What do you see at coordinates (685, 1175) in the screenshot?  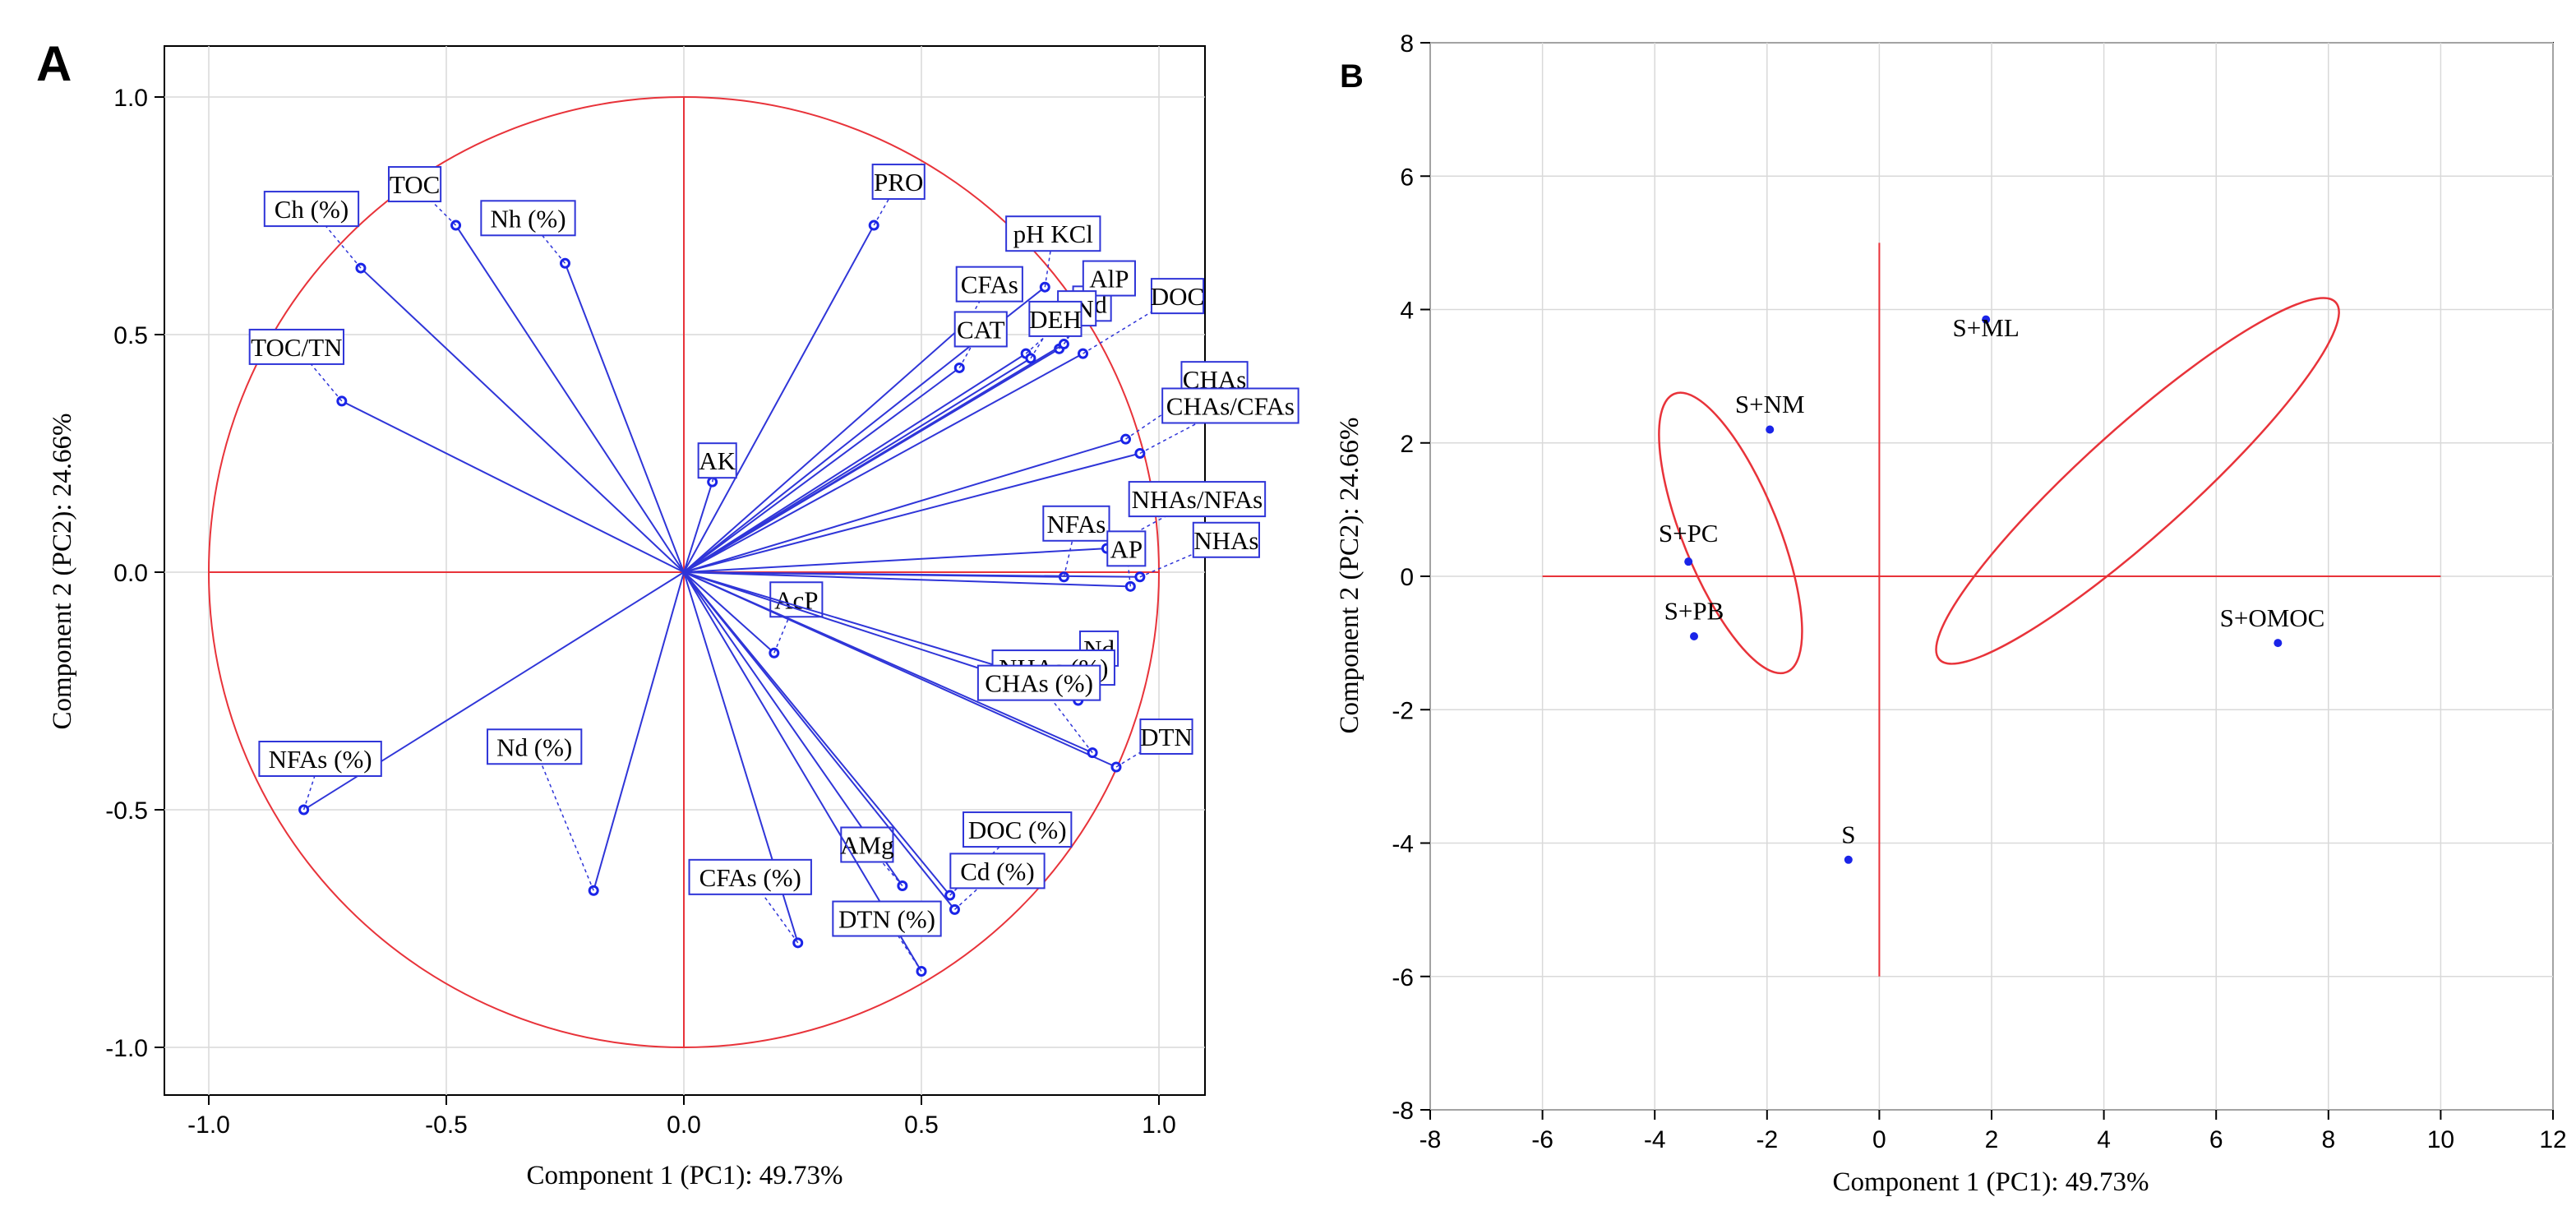 I see `panel-a-x-axis-label: Component 1 (PC1): 49.73%` at bounding box center [685, 1175].